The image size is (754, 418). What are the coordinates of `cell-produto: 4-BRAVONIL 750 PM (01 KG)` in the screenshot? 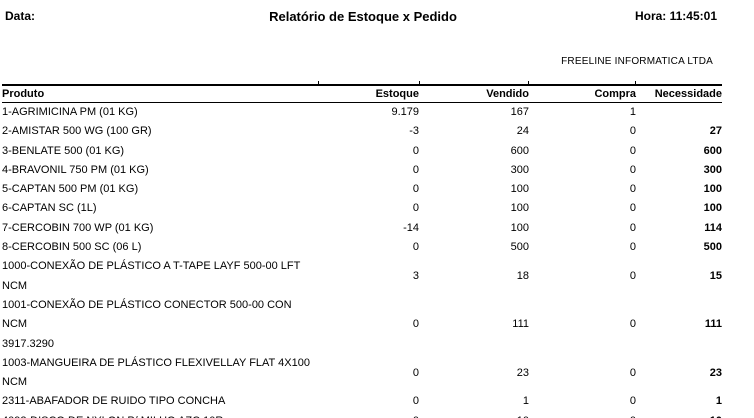 It's located at (75, 169).